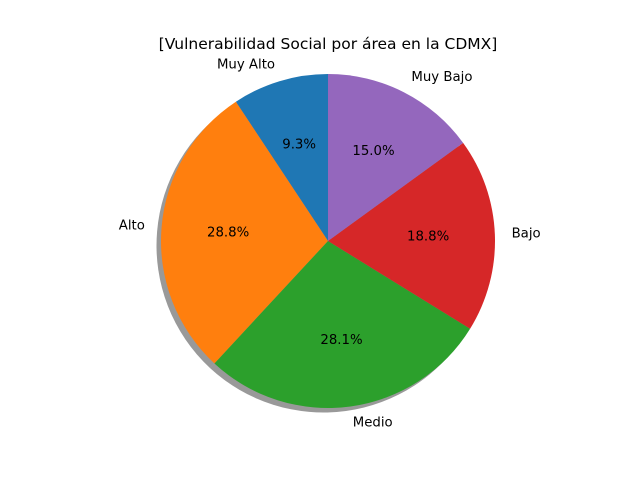 The image size is (640, 480). What do you see at coordinates (373, 423) in the screenshot?
I see `slice-label-medio: Medio` at bounding box center [373, 423].